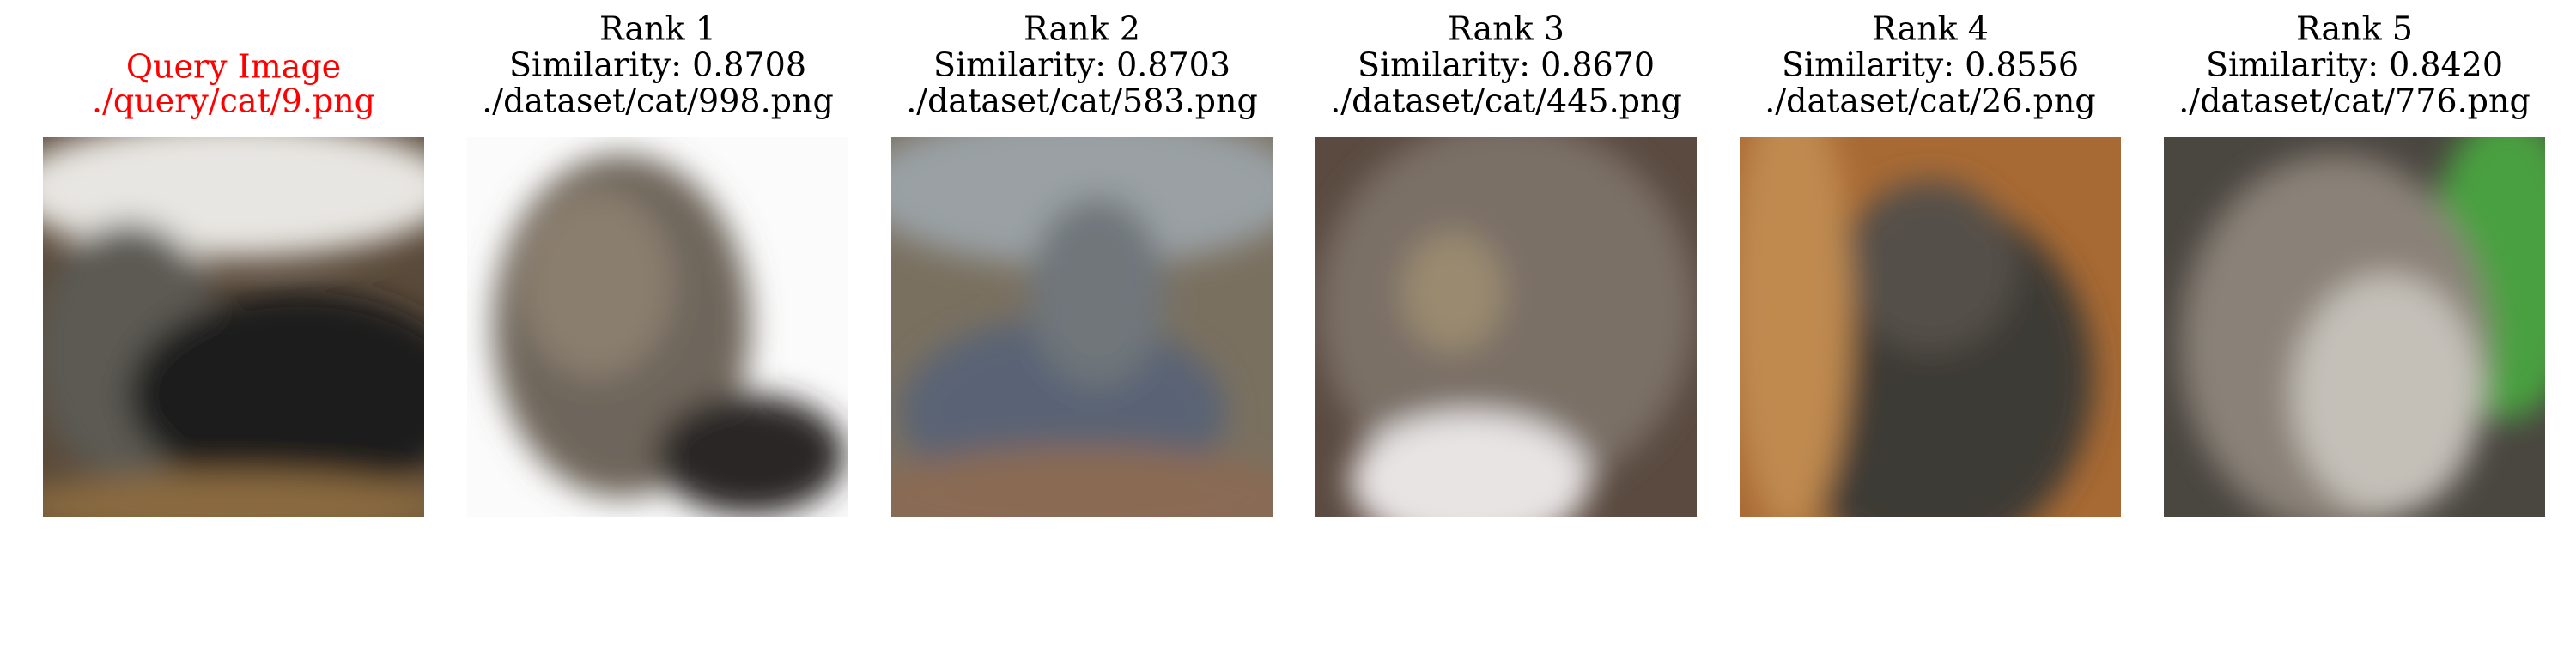 The width and height of the screenshot is (2576, 647). Describe the element at coordinates (233, 67) in the screenshot. I see `query-title: Query Image` at that location.